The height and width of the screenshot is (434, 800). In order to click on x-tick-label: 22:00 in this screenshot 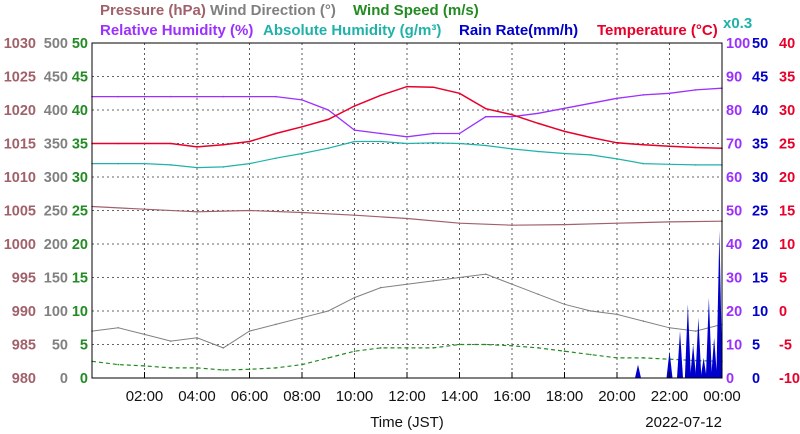, I will do `click(670, 396)`.